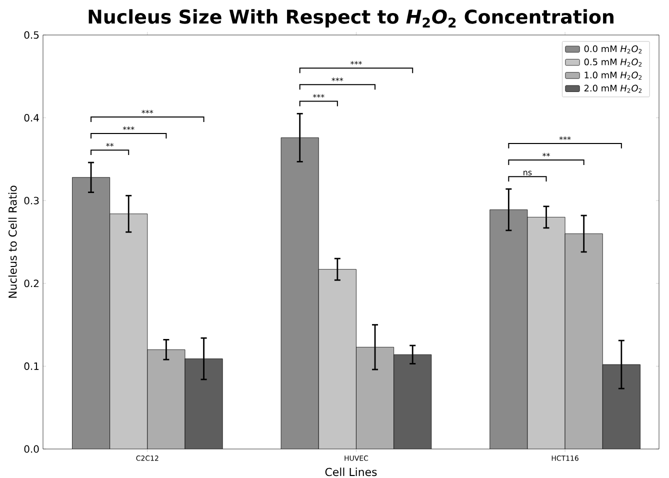  What do you see at coordinates (613, 88) in the screenshot?
I see `legend-label: 2.0 mM H$_{2}$O$_{2}$` at bounding box center [613, 88].